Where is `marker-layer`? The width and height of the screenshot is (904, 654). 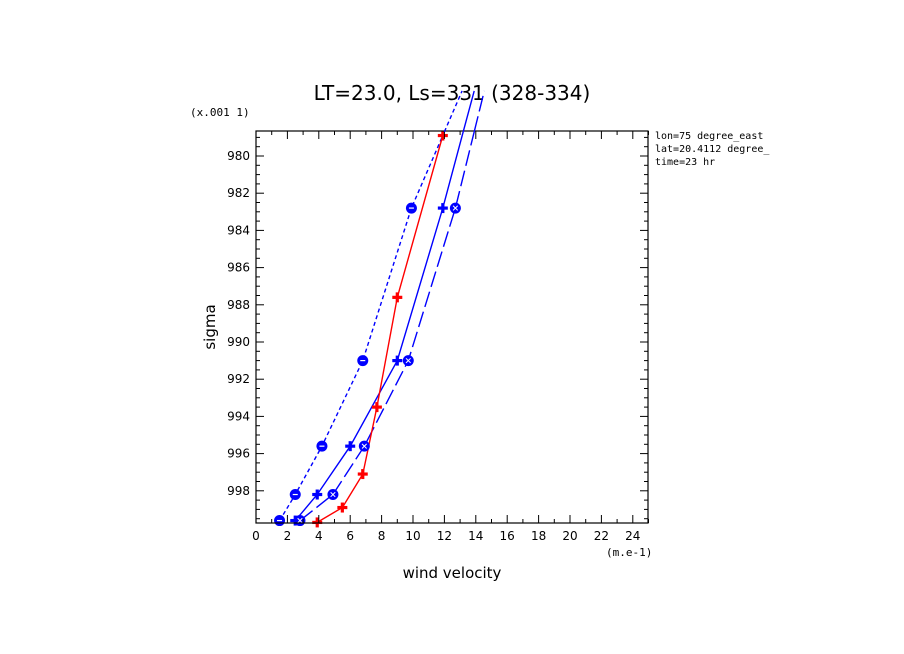 marker-layer is located at coordinates (367, 329).